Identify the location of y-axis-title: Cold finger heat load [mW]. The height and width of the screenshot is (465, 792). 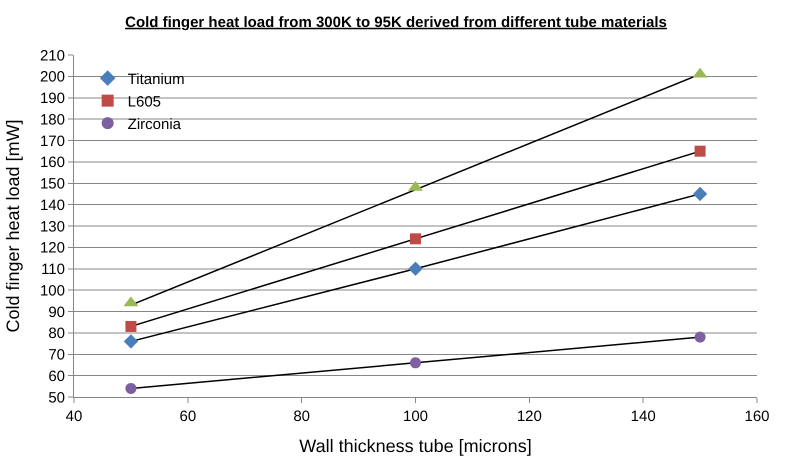
(13, 226).